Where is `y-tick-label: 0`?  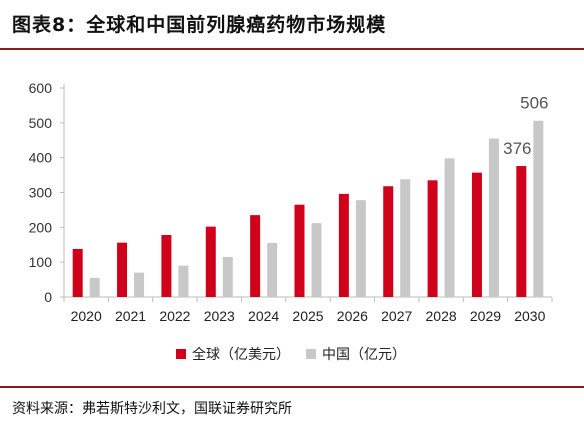
y-tick-label: 0 is located at coordinates (48, 297).